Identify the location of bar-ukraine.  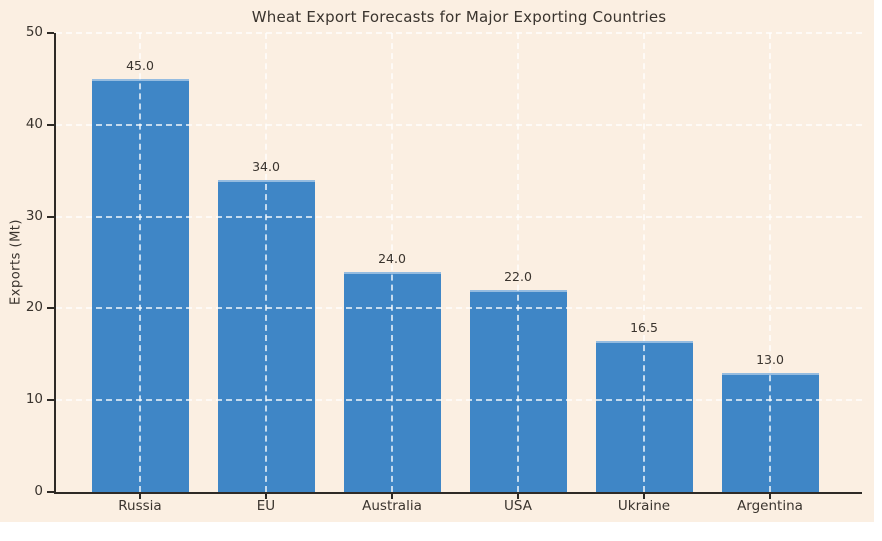
(644, 416).